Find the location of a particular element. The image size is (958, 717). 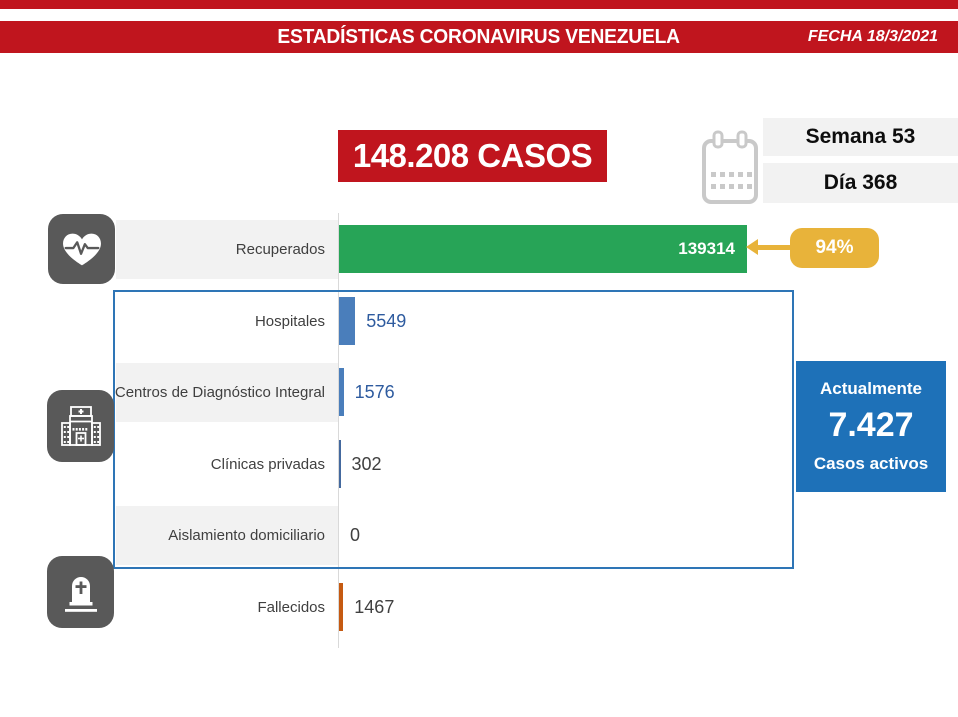

category-label: Clínicas privadas is located at coordinates (267, 464).